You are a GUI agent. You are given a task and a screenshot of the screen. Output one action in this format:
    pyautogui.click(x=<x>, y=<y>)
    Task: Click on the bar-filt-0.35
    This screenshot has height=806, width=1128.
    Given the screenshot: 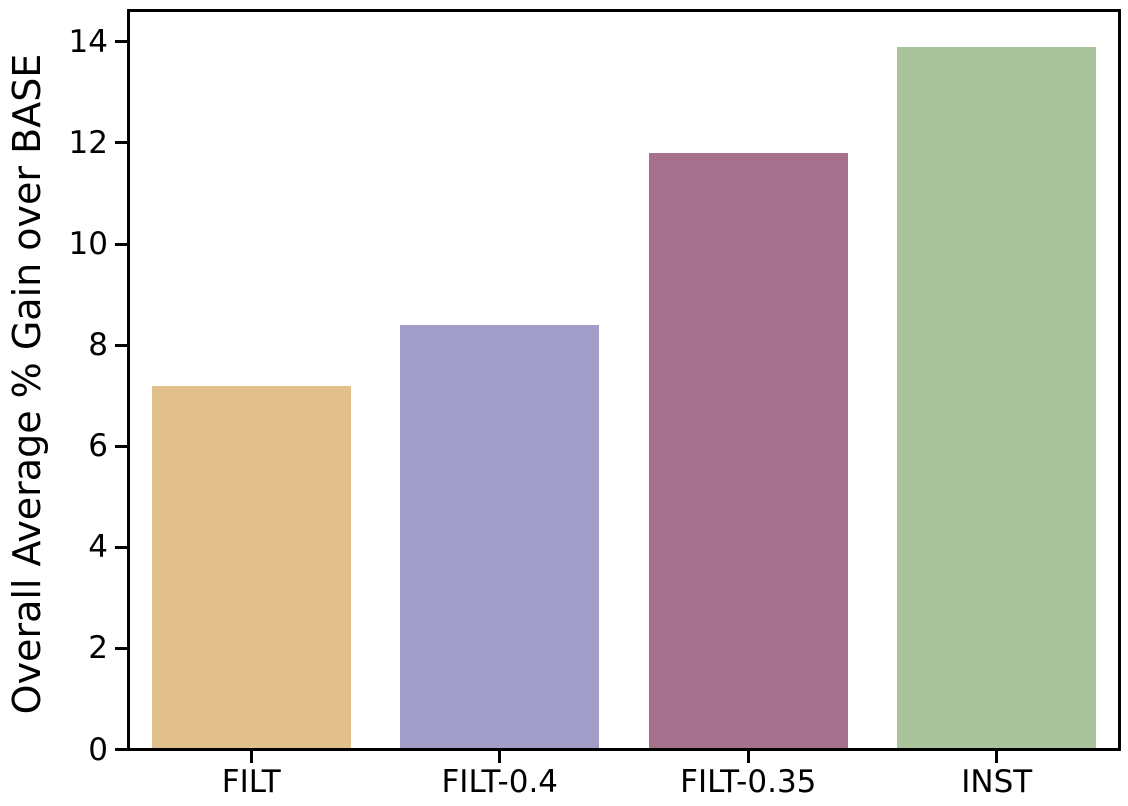 What is the action you would take?
    pyautogui.click(x=748, y=450)
    